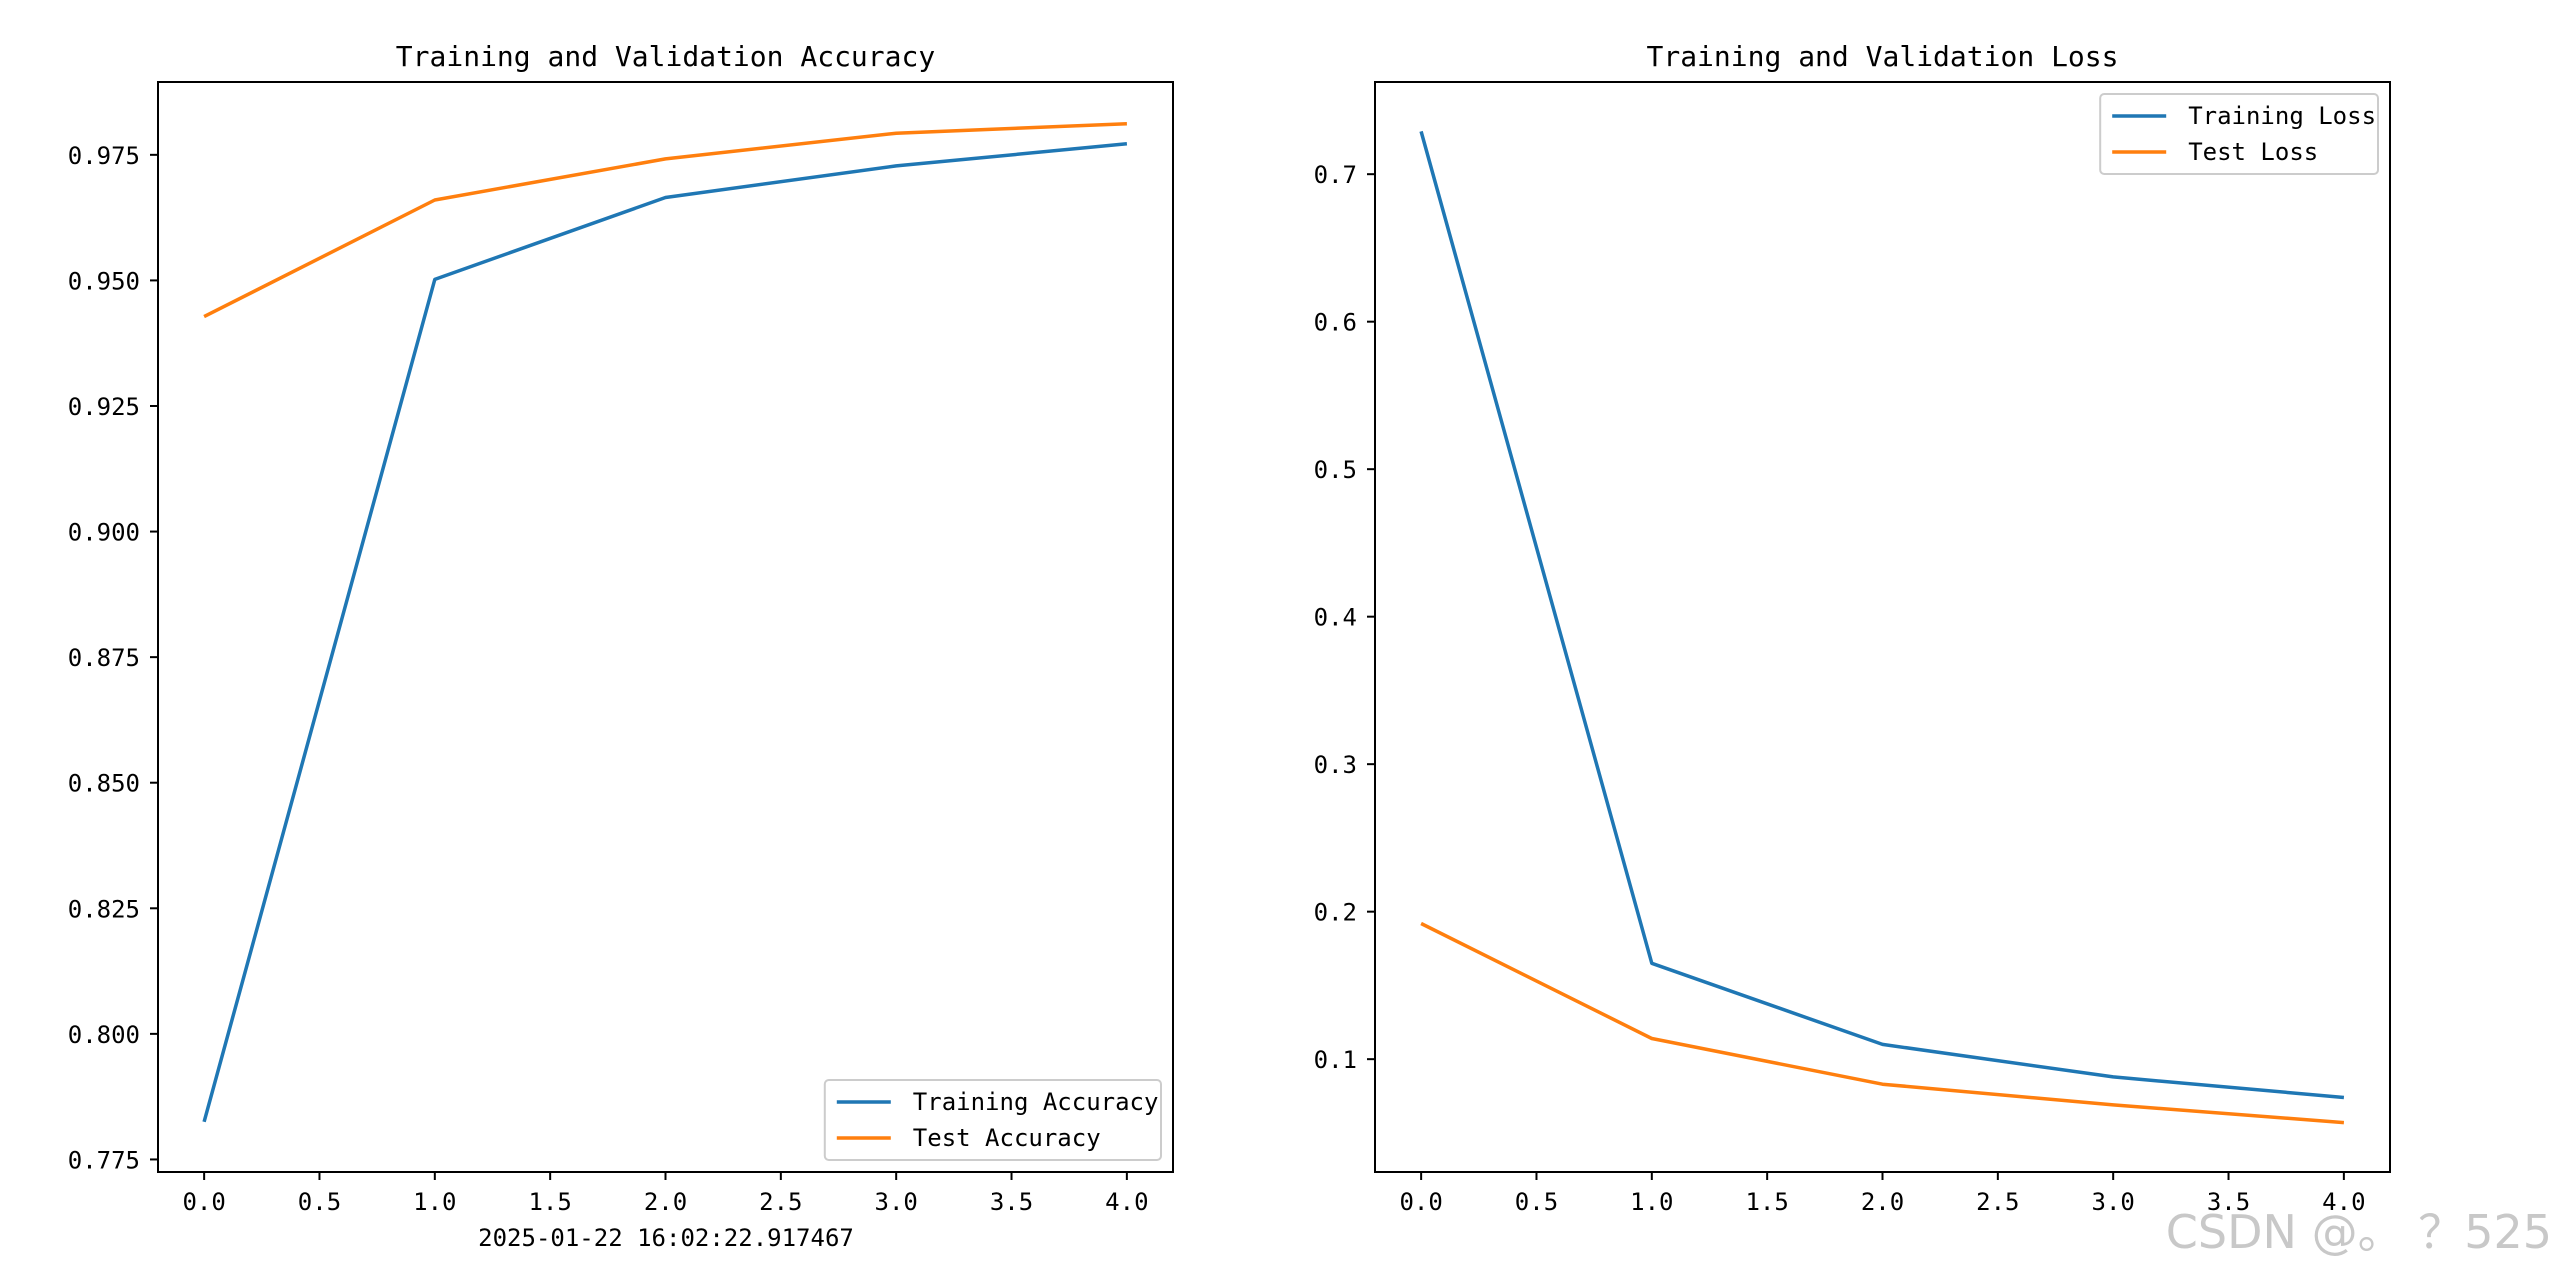 The width and height of the screenshot is (2558, 1278). Describe the element at coordinates (2359, 1232) in the screenshot. I see `watermark: CSDN @。 ？525` at that location.